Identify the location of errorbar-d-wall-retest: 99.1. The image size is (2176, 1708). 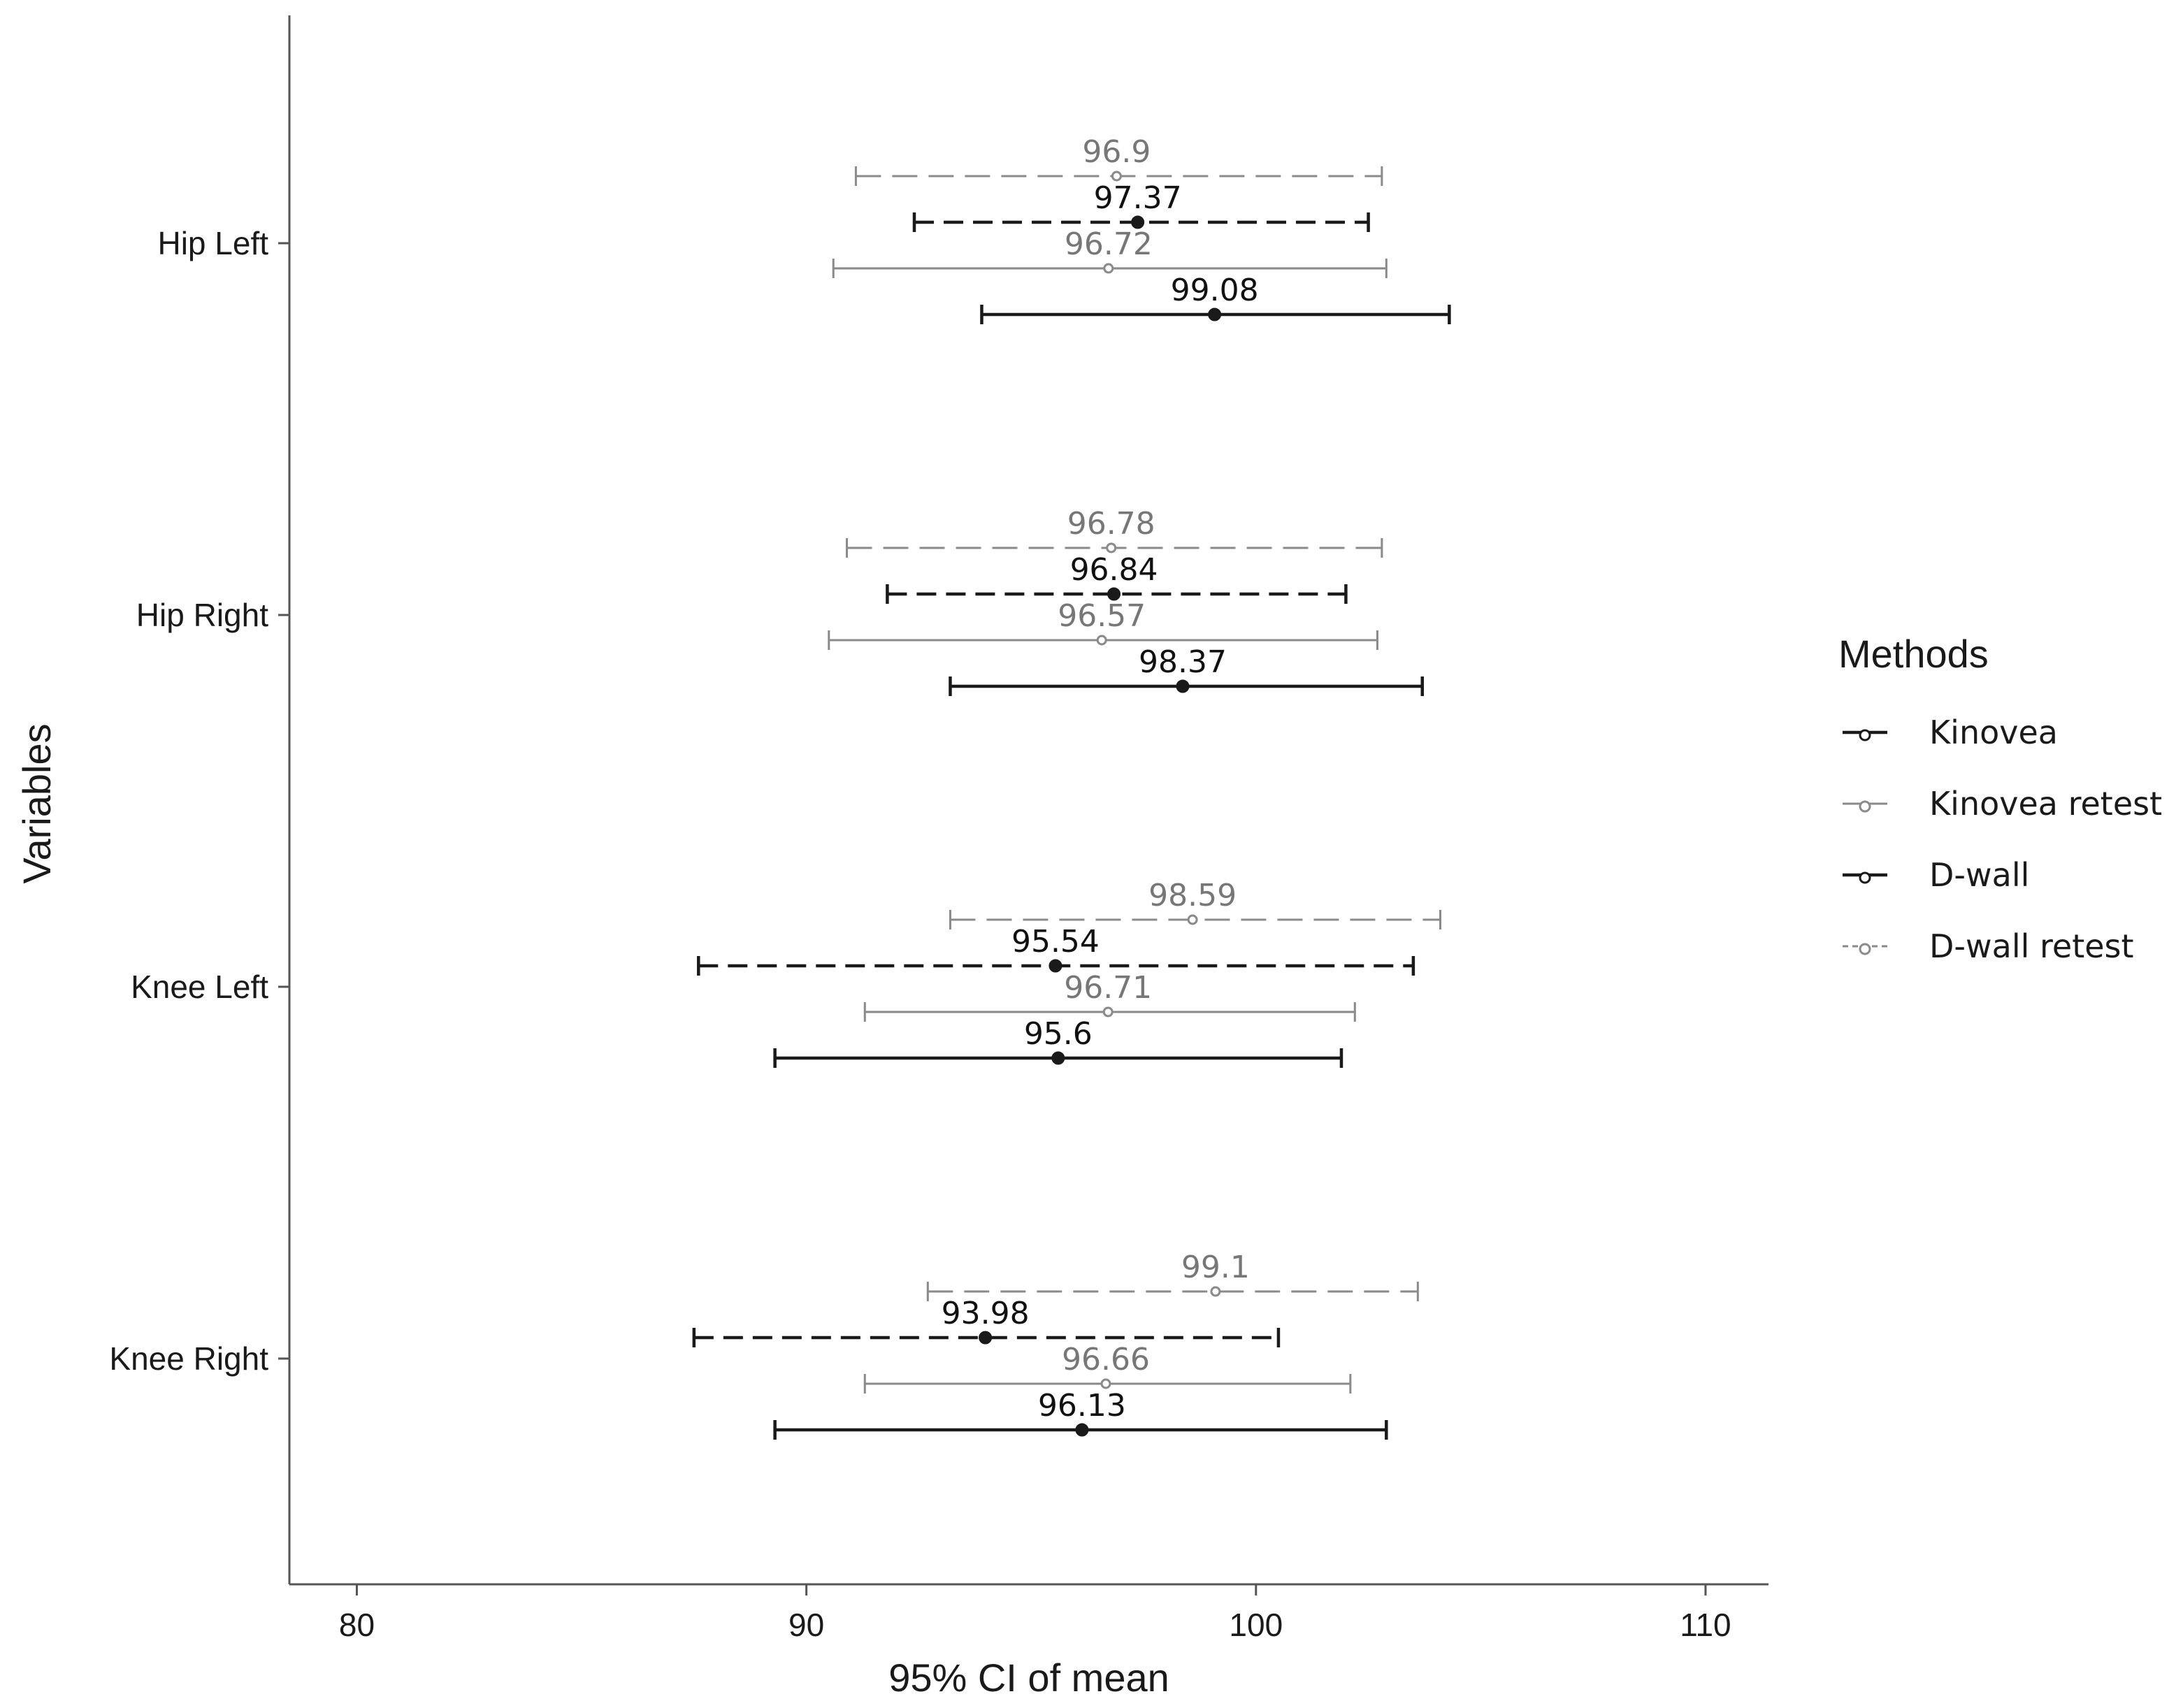
(1173, 1275).